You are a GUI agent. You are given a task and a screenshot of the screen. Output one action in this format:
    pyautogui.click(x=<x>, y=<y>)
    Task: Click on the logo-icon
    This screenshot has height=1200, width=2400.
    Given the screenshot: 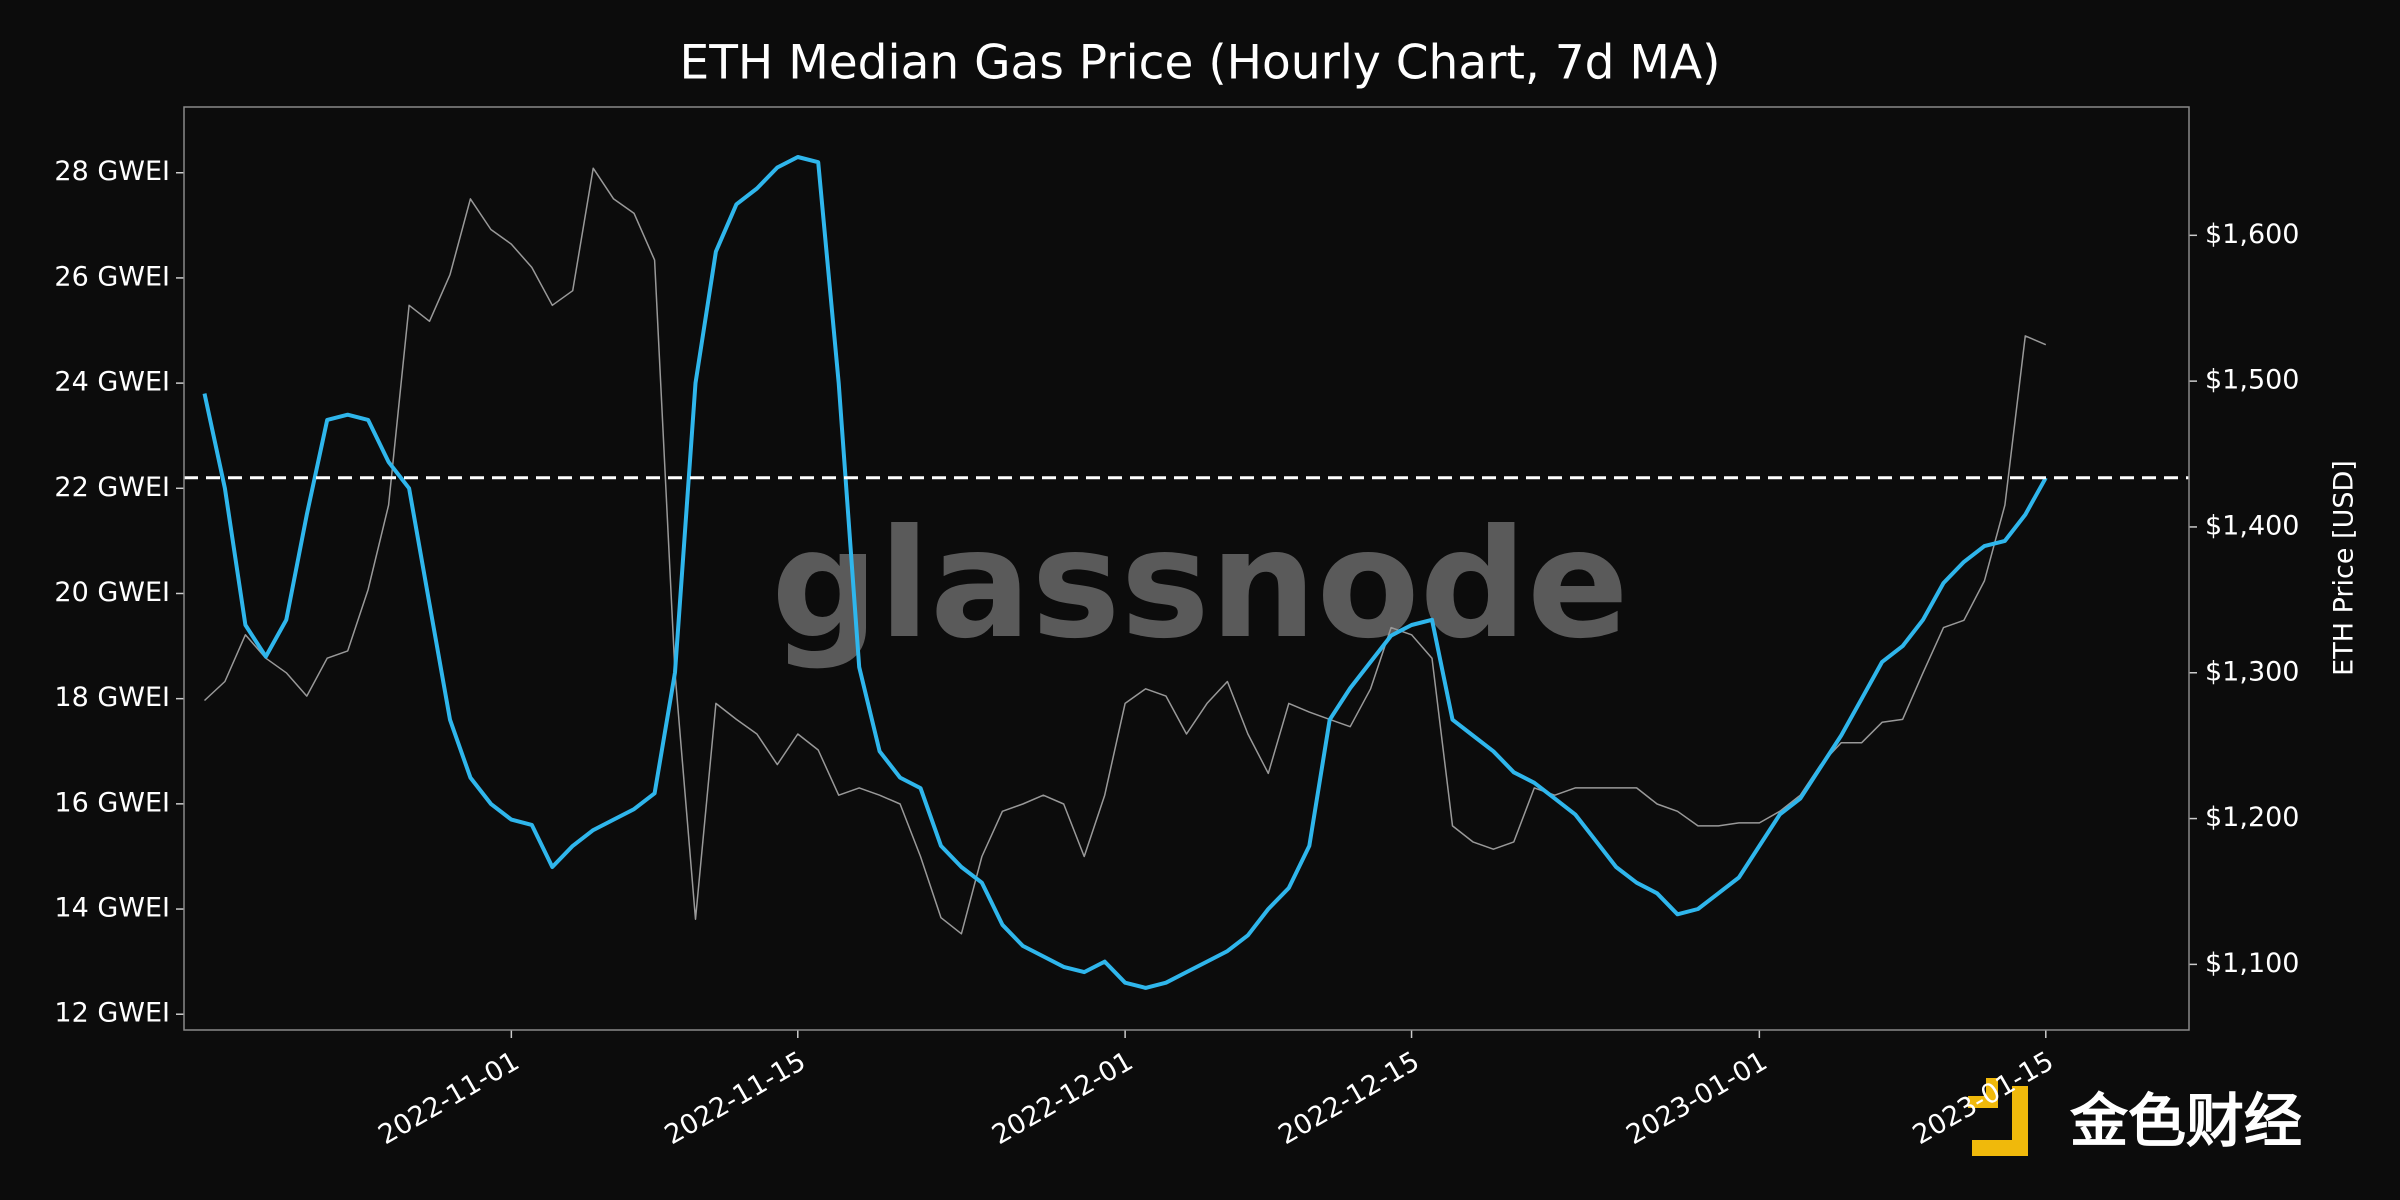 What is the action you would take?
    pyautogui.click(x=1998, y=1117)
    